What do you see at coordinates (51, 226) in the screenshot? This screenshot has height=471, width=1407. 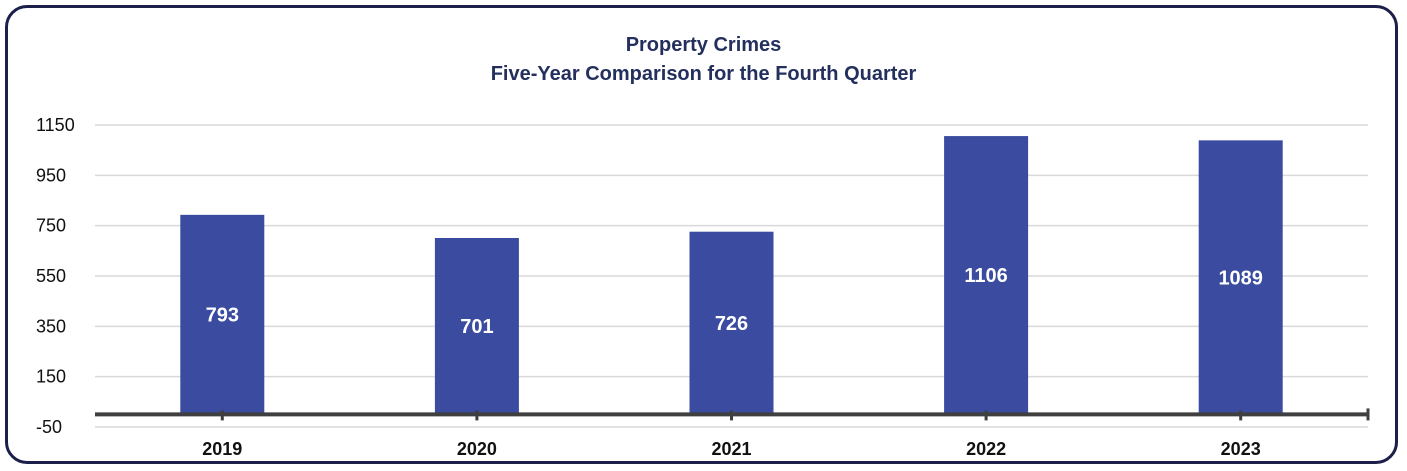 I see `y-tick-label: 750` at bounding box center [51, 226].